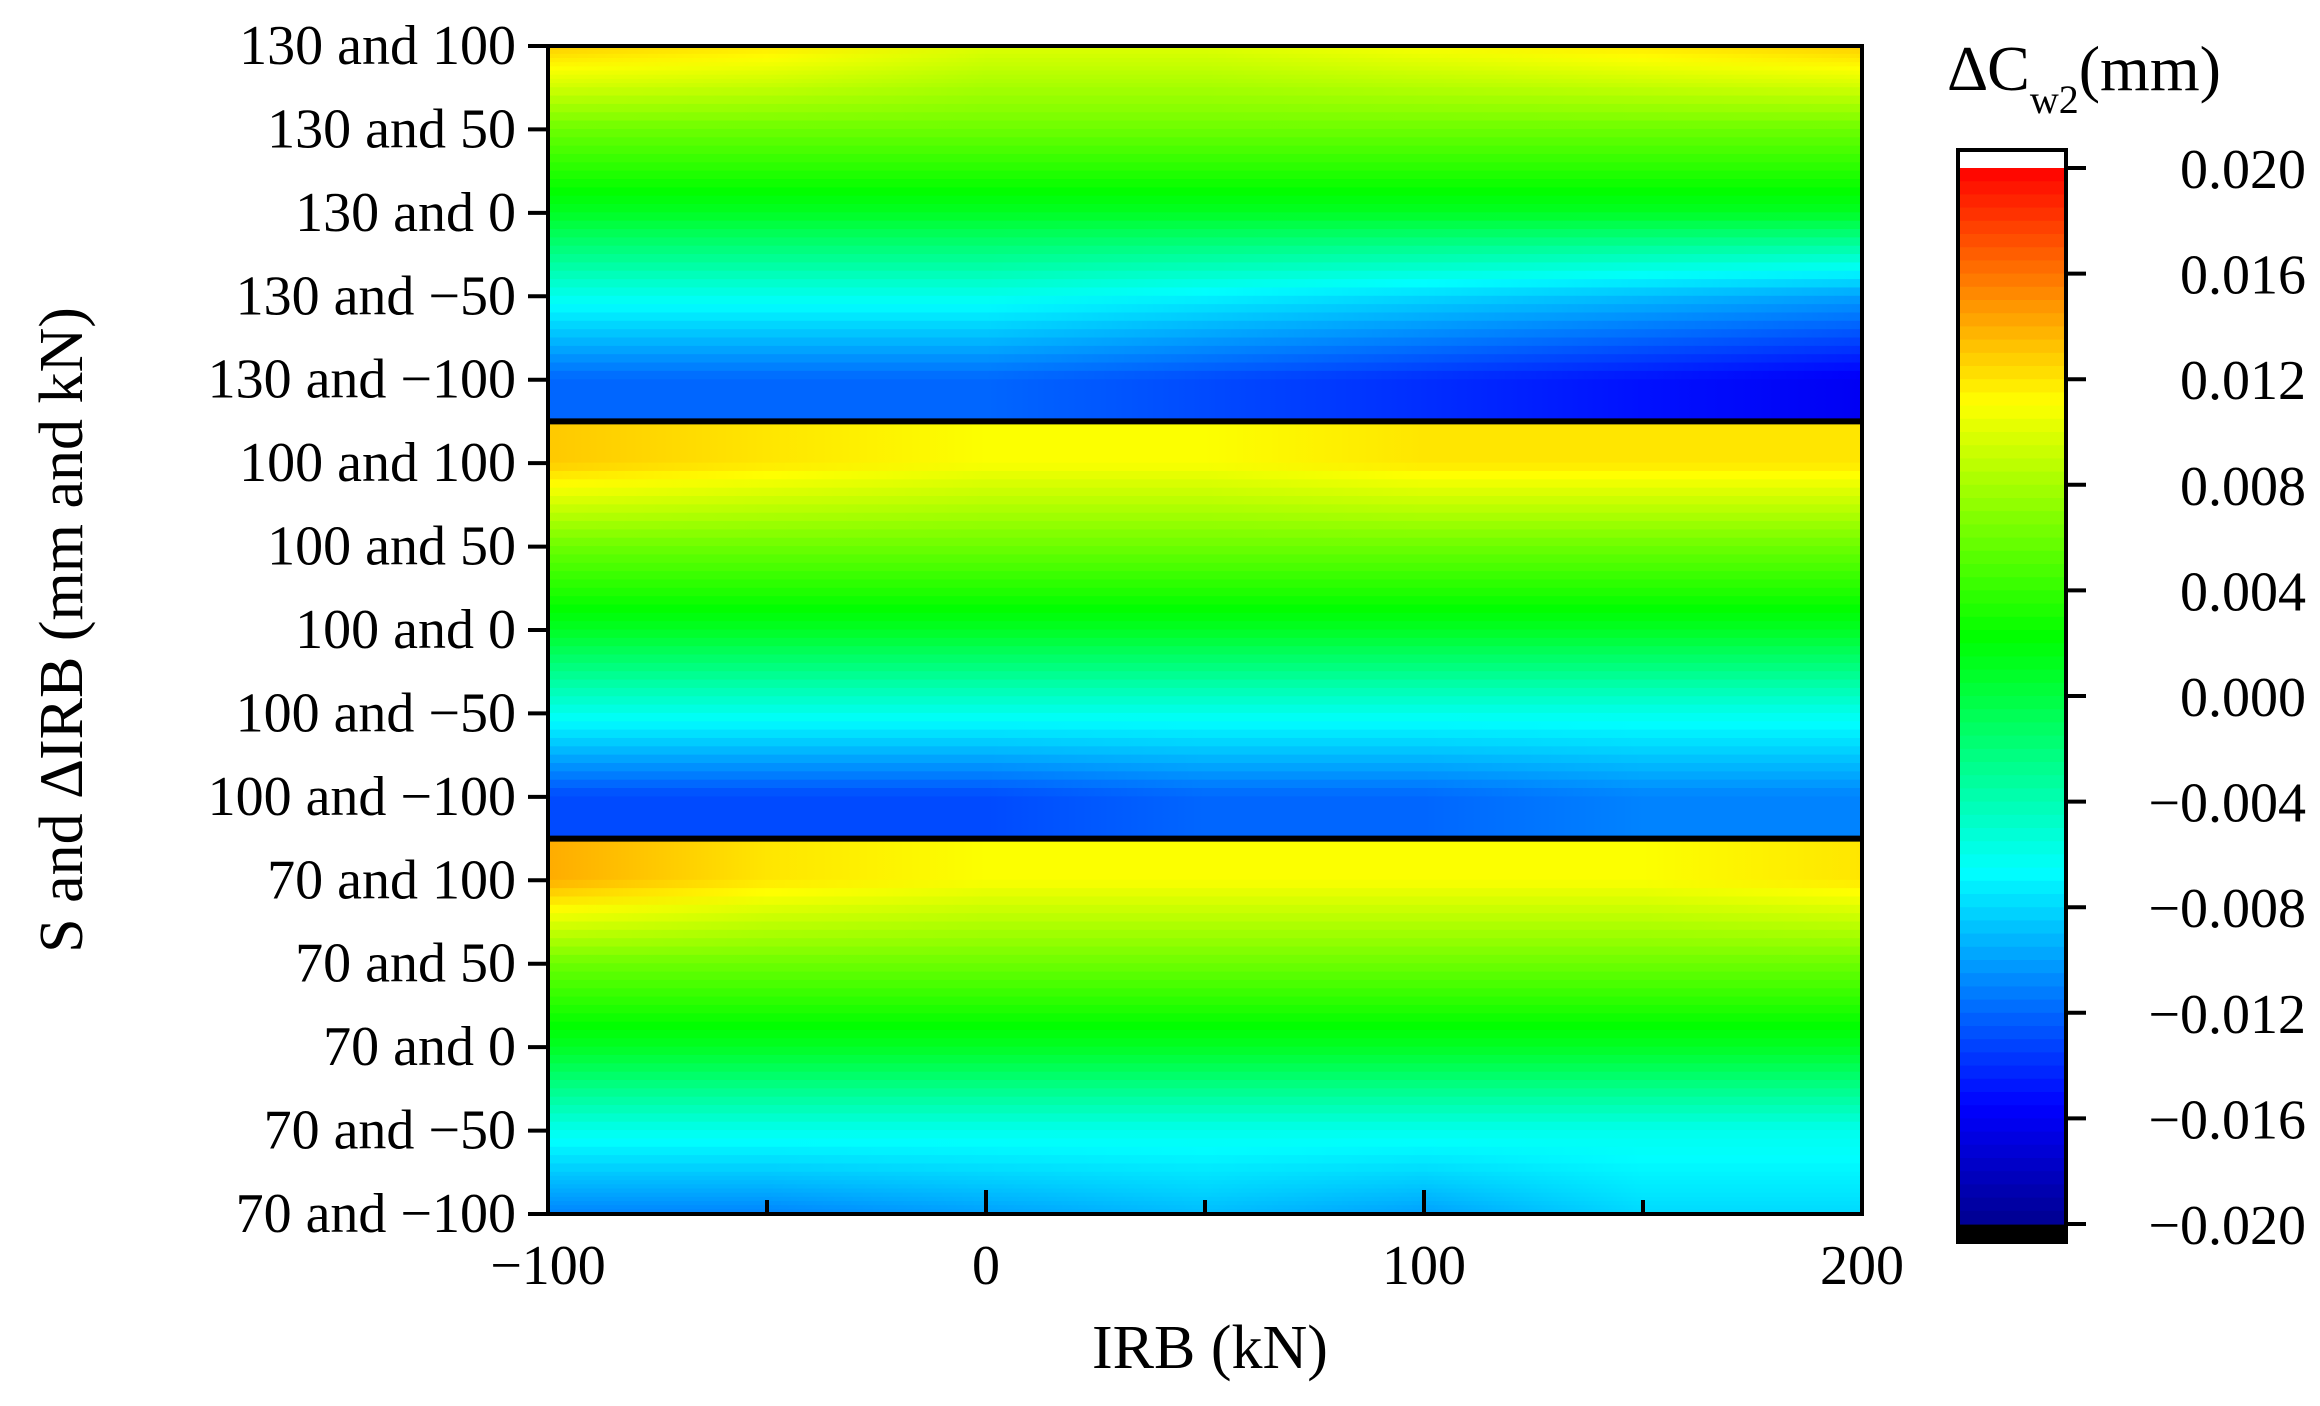 This screenshot has height=1406, width=2320. I want to click on colorbar-title-unit: (mm), so click(2150, 68).